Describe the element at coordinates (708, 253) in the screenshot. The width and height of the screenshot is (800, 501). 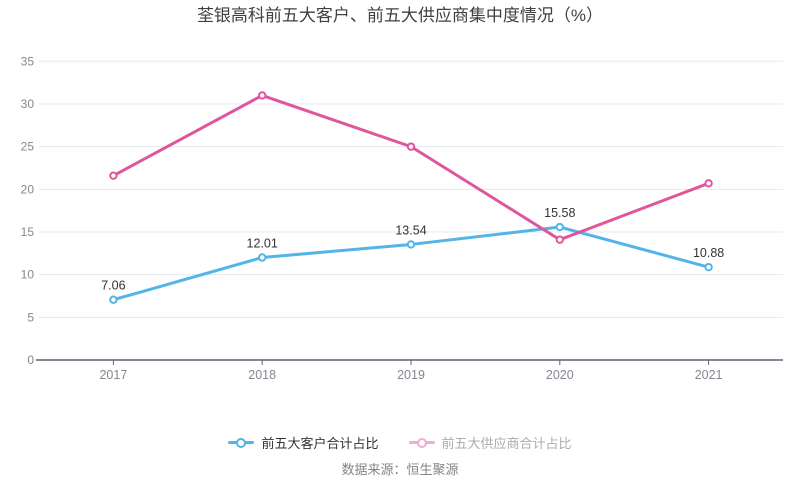
I see `data-point-label: 10.88` at that location.